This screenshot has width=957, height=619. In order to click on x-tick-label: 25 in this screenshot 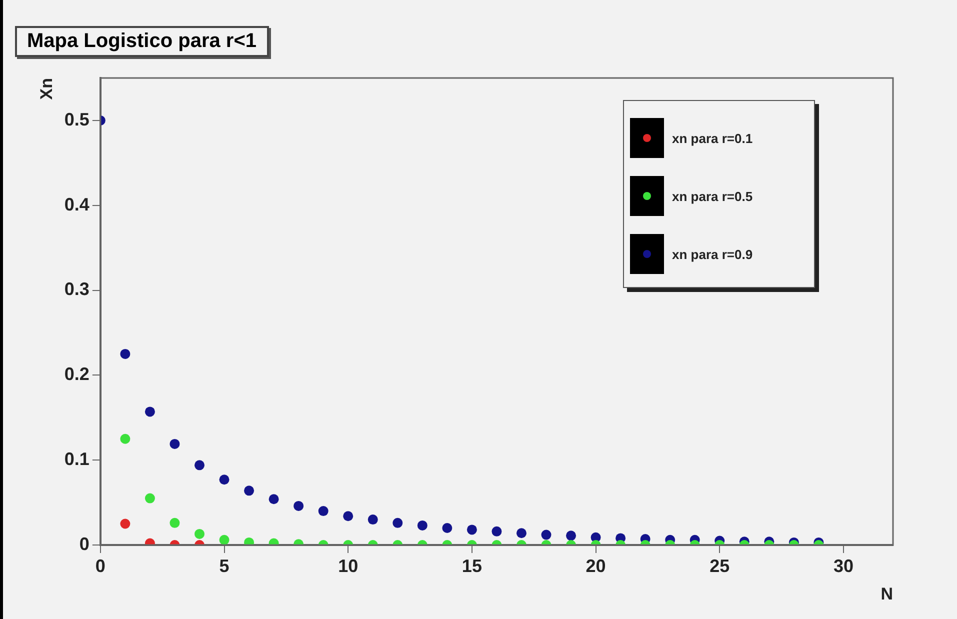, I will do `click(720, 566)`.